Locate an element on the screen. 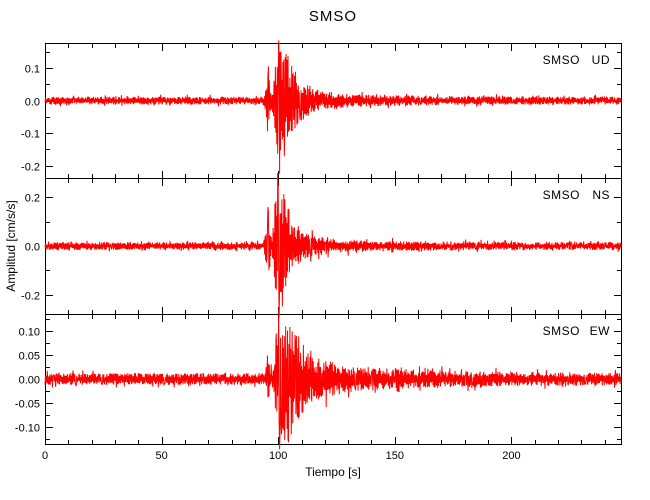 This screenshot has height=500, width=650. x-tick-label: 200 is located at coordinates (511, 456).